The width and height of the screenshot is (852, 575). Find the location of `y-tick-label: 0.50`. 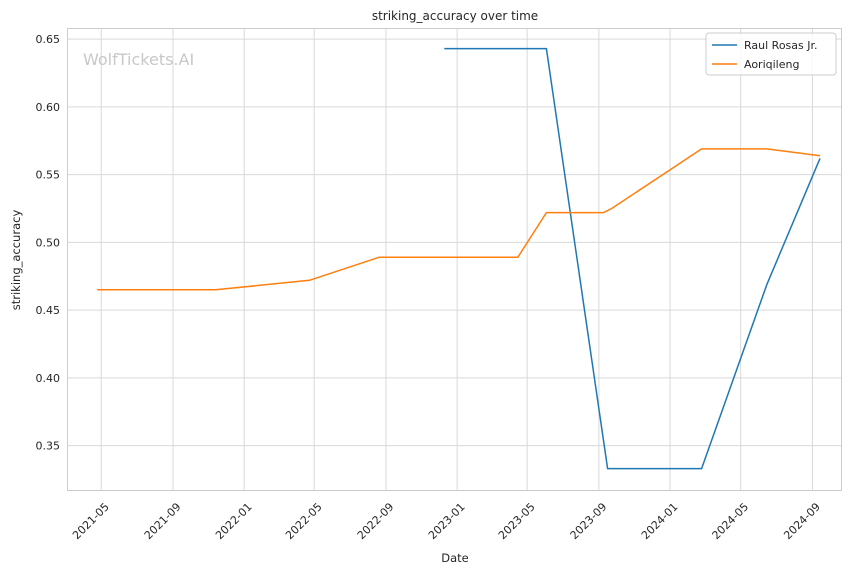

y-tick-label: 0.50 is located at coordinates (48, 242).